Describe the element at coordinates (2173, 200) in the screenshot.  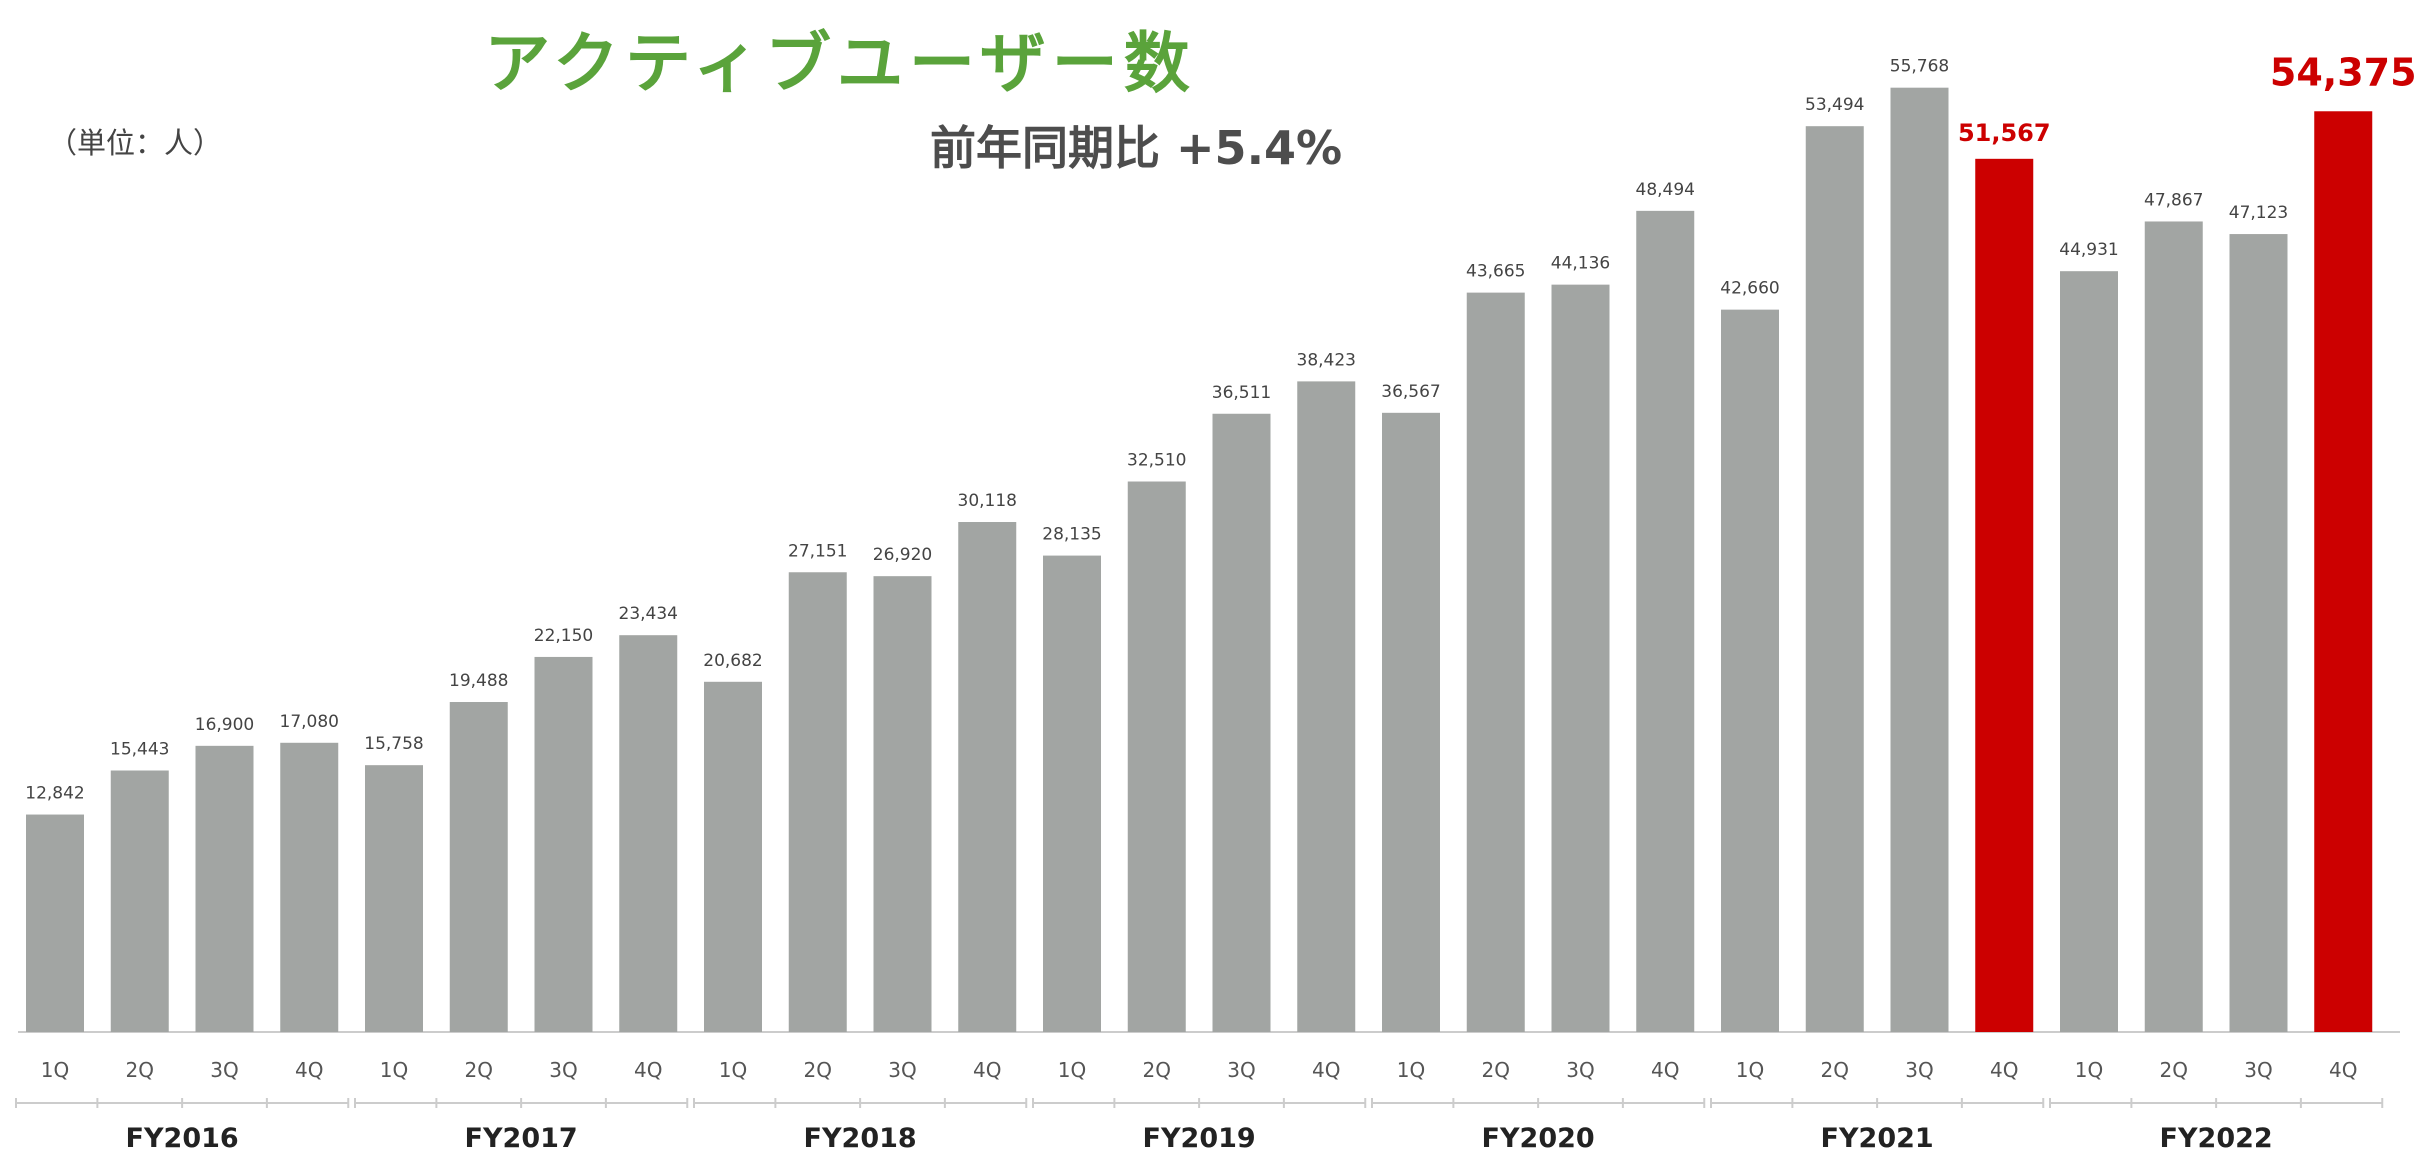
I see `bar-value-label: 47,867` at that location.